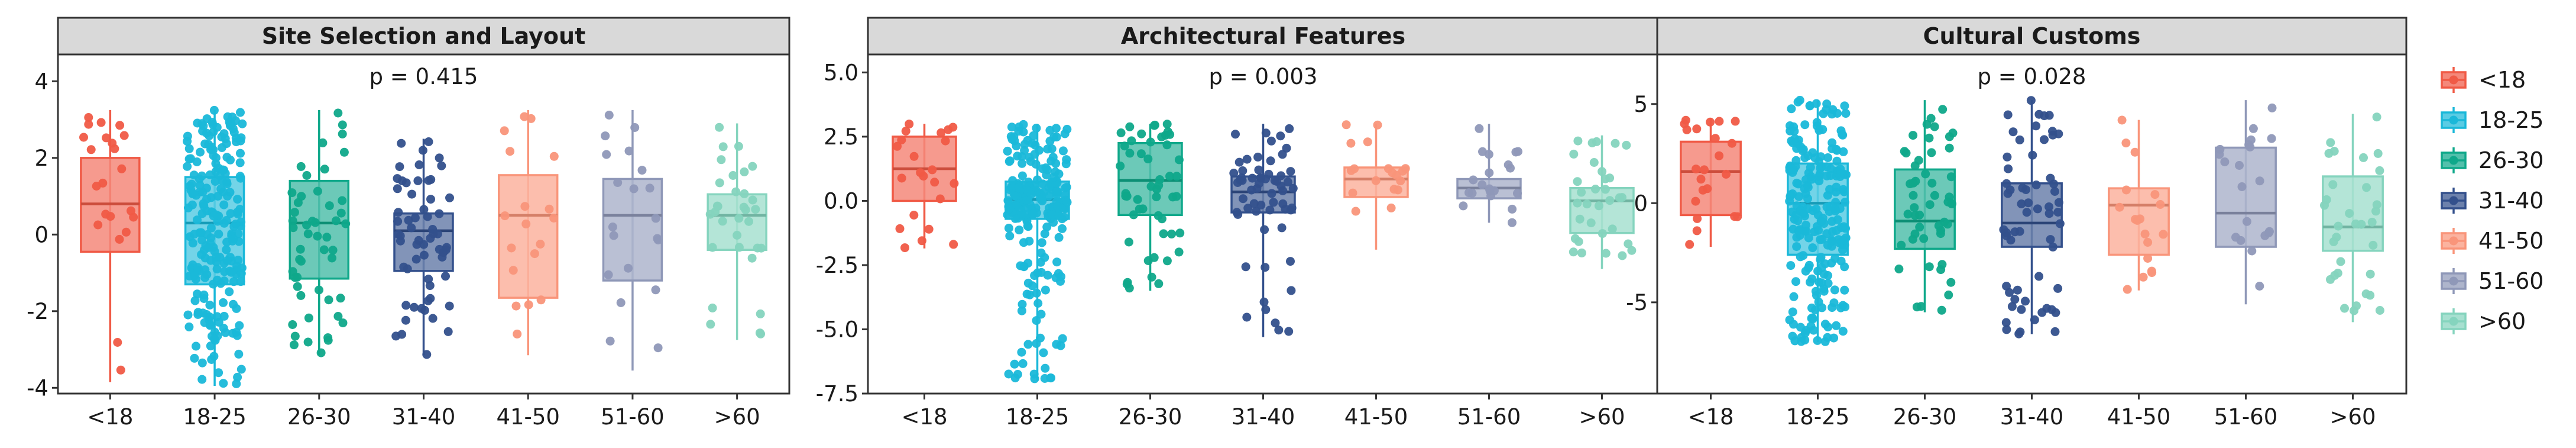 The width and height of the screenshot is (2576, 448). I want to click on legend-point, so click(2453, 200).